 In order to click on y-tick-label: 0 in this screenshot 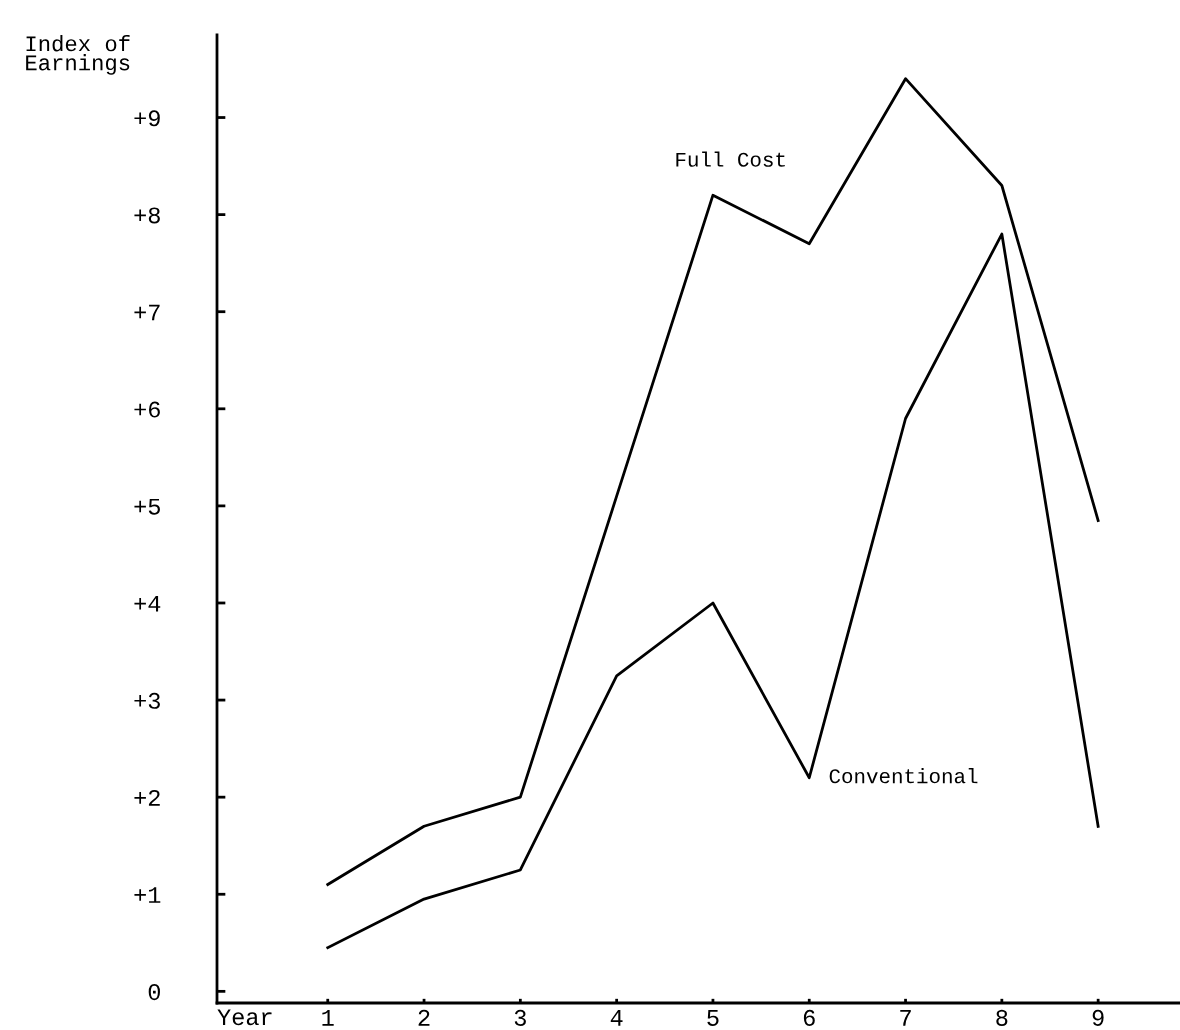, I will do `click(154, 992)`.